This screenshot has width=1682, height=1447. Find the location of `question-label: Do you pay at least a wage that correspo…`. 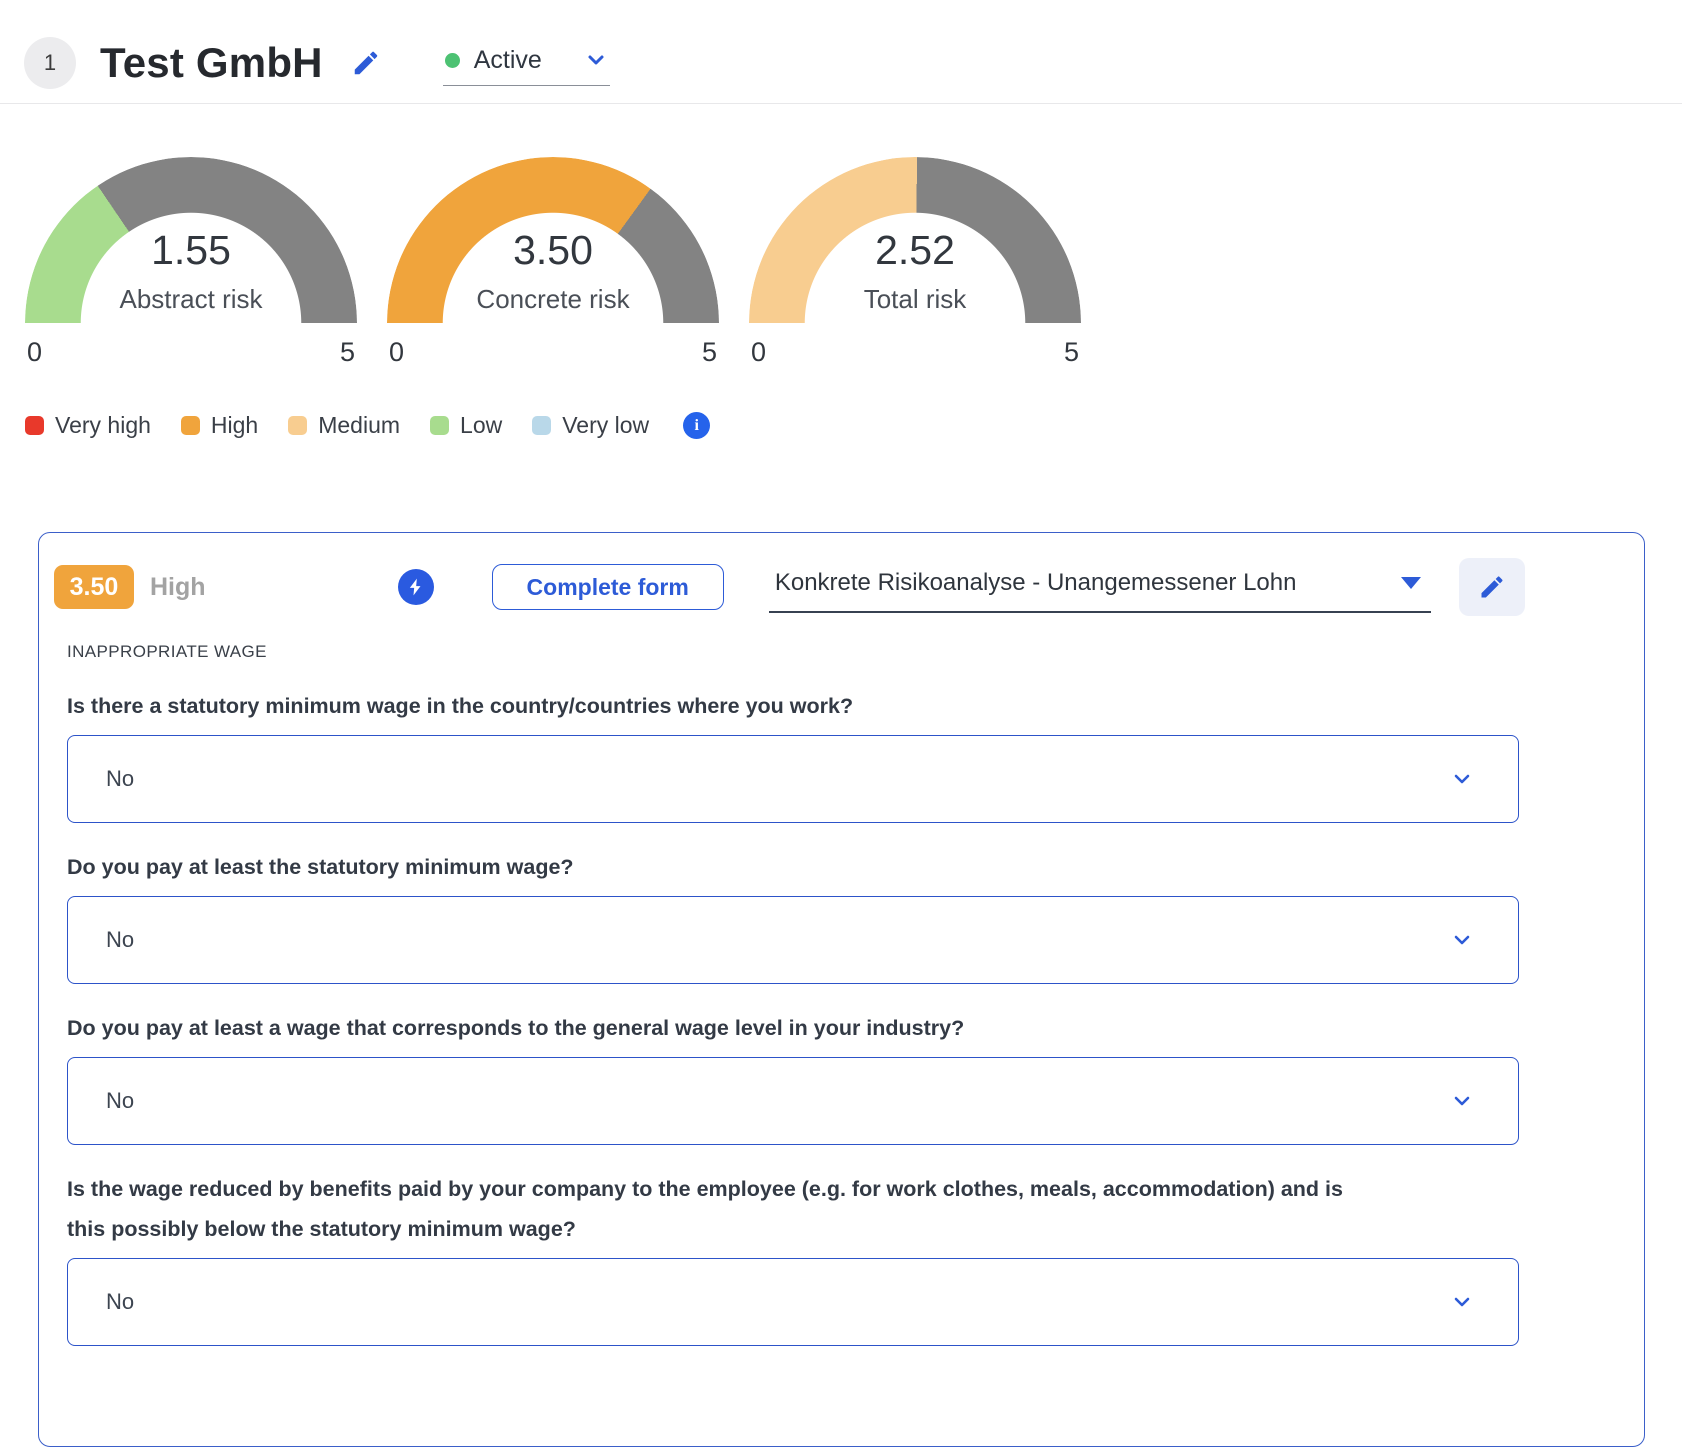

question-label: Do you pay at least a wage that correspo… is located at coordinates (516, 1027).